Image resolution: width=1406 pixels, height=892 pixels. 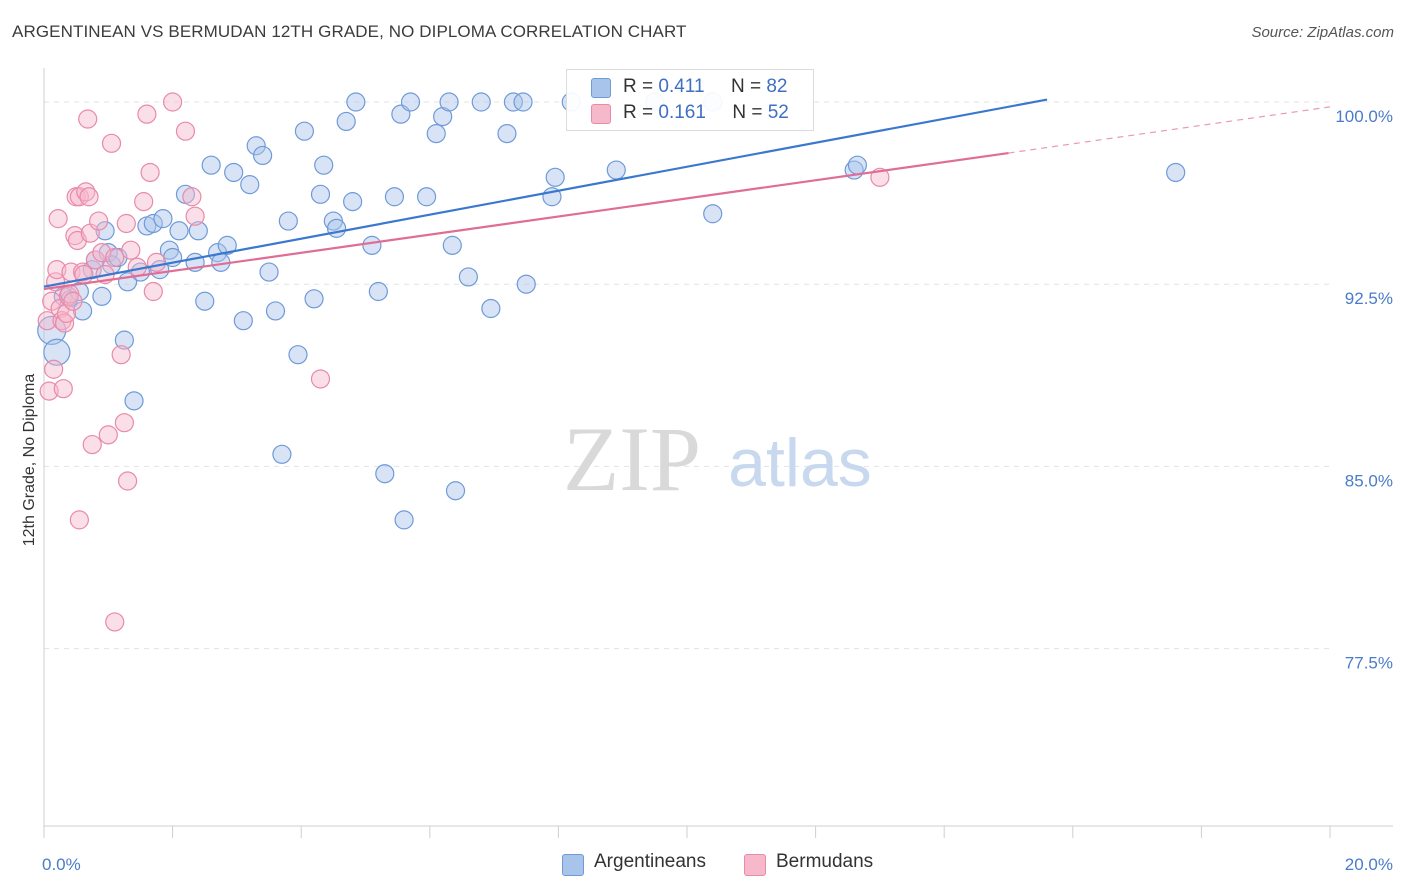 What do you see at coordinates (601, 114) in the screenshot?
I see `legend-swatch-pink` at bounding box center [601, 114].